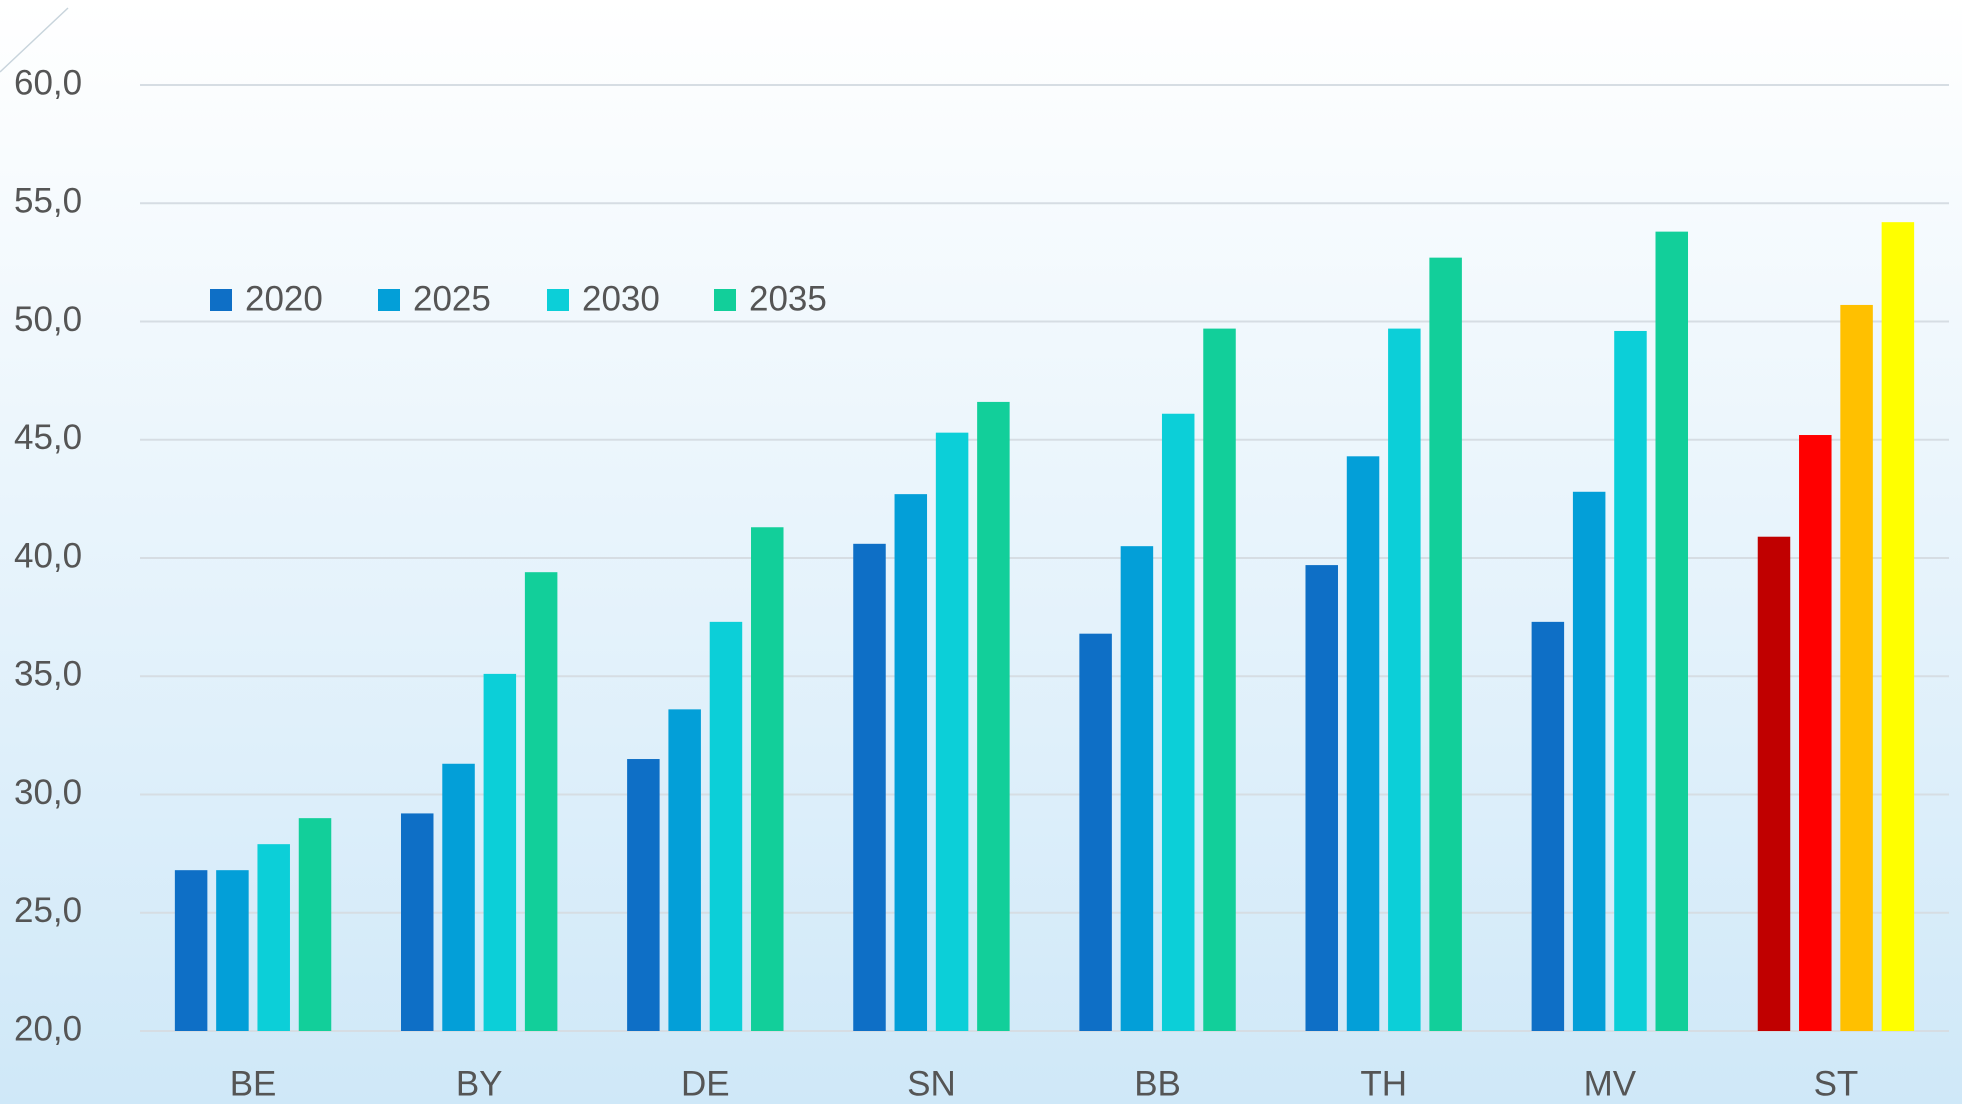 The width and height of the screenshot is (1962, 1104). What do you see at coordinates (48, 910) in the screenshot?
I see `y-tick-label: 25,0` at bounding box center [48, 910].